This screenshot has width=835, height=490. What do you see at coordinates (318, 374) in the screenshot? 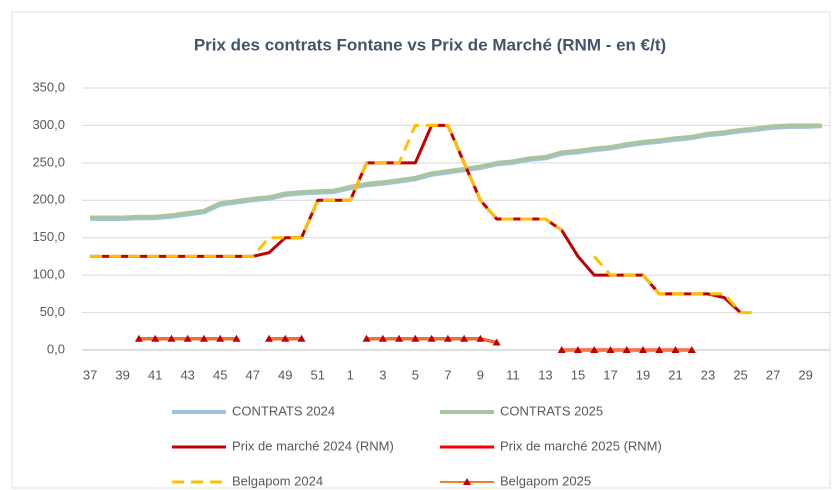
I see `x-tick-label: 51` at bounding box center [318, 374].